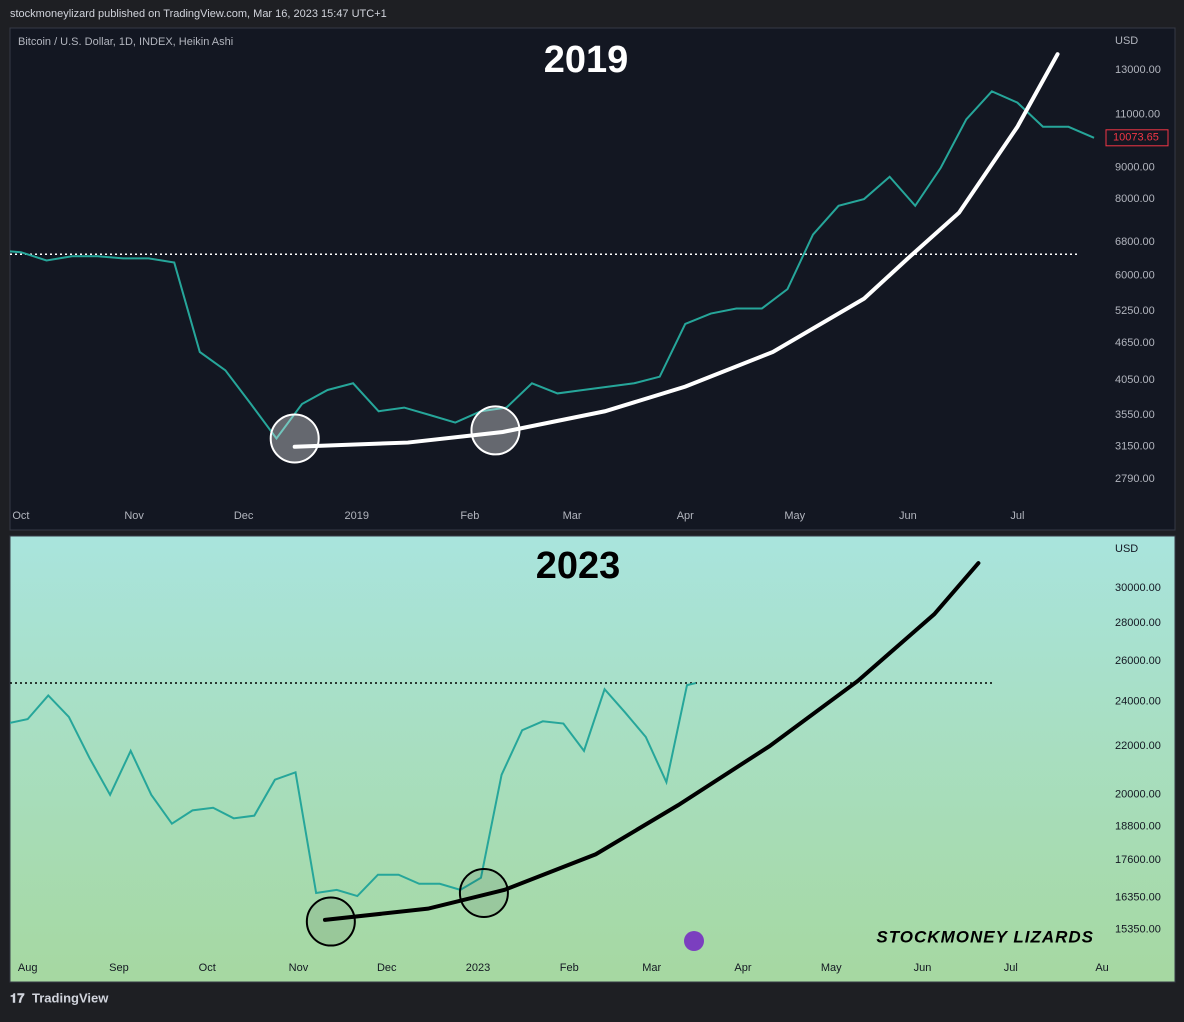 Image resolution: width=1184 pixels, height=1022 pixels. Describe the element at coordinates (578, 566) in the screenshot. I see `chart-title: 2023` at that location.